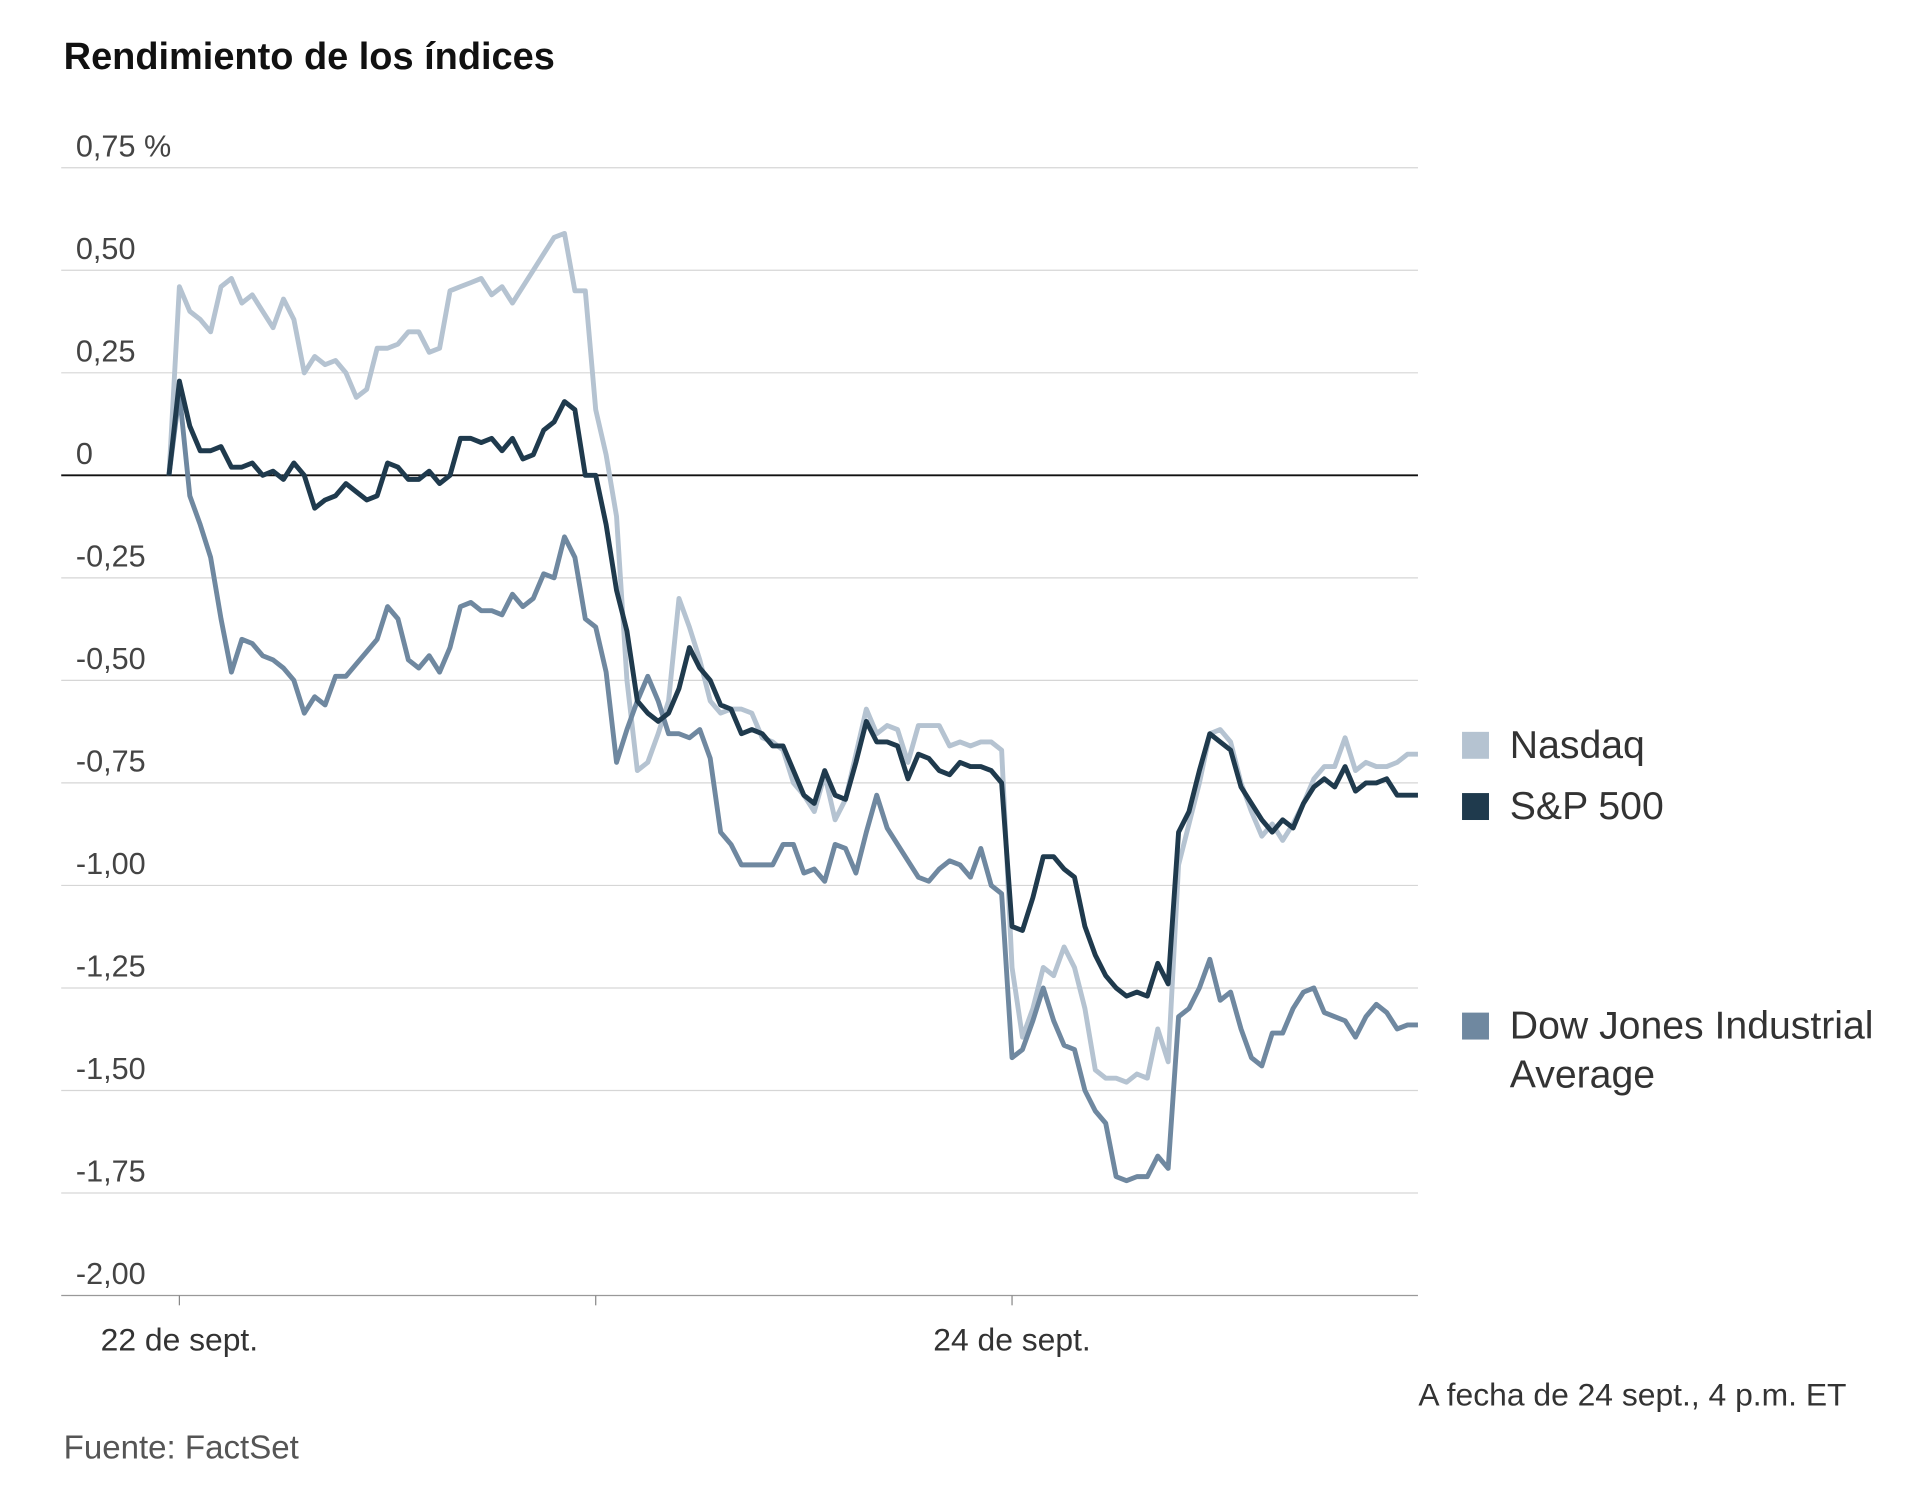  I want to click on legend-item: Dow Jones Industrial Average, so click(1691, 1049).